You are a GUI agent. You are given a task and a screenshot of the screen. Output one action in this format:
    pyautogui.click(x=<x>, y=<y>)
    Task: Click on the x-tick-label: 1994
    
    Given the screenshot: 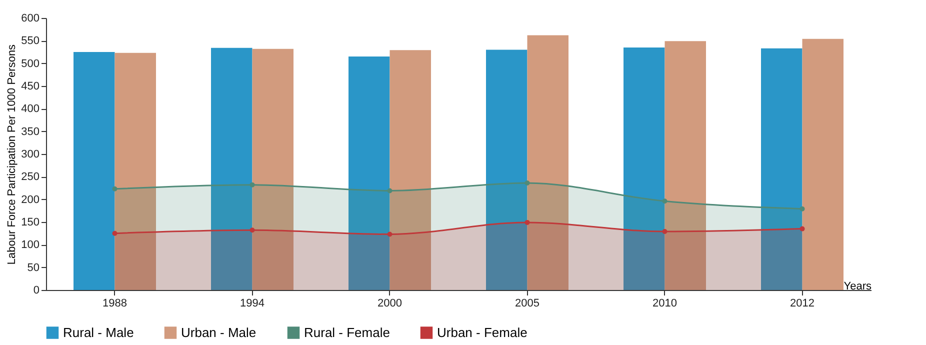 What is the action you would take?
    pyautogui.click(x=252, y=304)
    